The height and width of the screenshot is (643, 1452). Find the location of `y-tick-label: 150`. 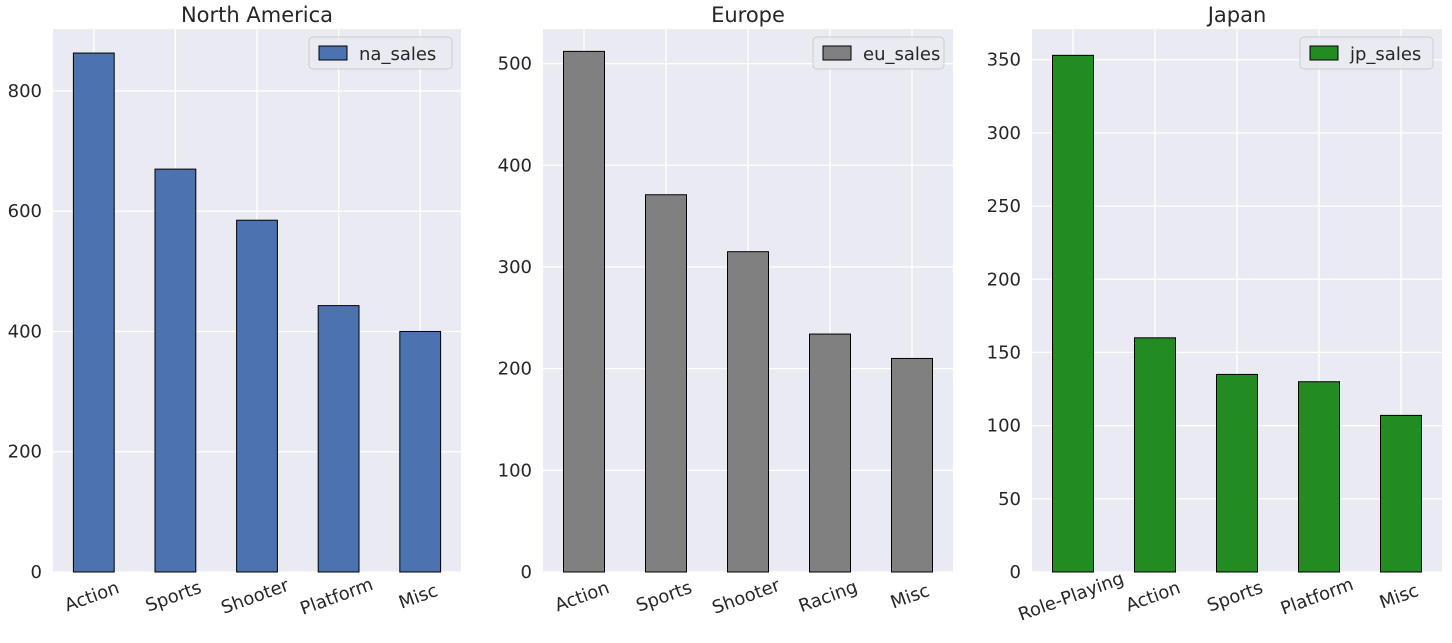

y-tick-label: 150 is located at coordinates (1004, 352).